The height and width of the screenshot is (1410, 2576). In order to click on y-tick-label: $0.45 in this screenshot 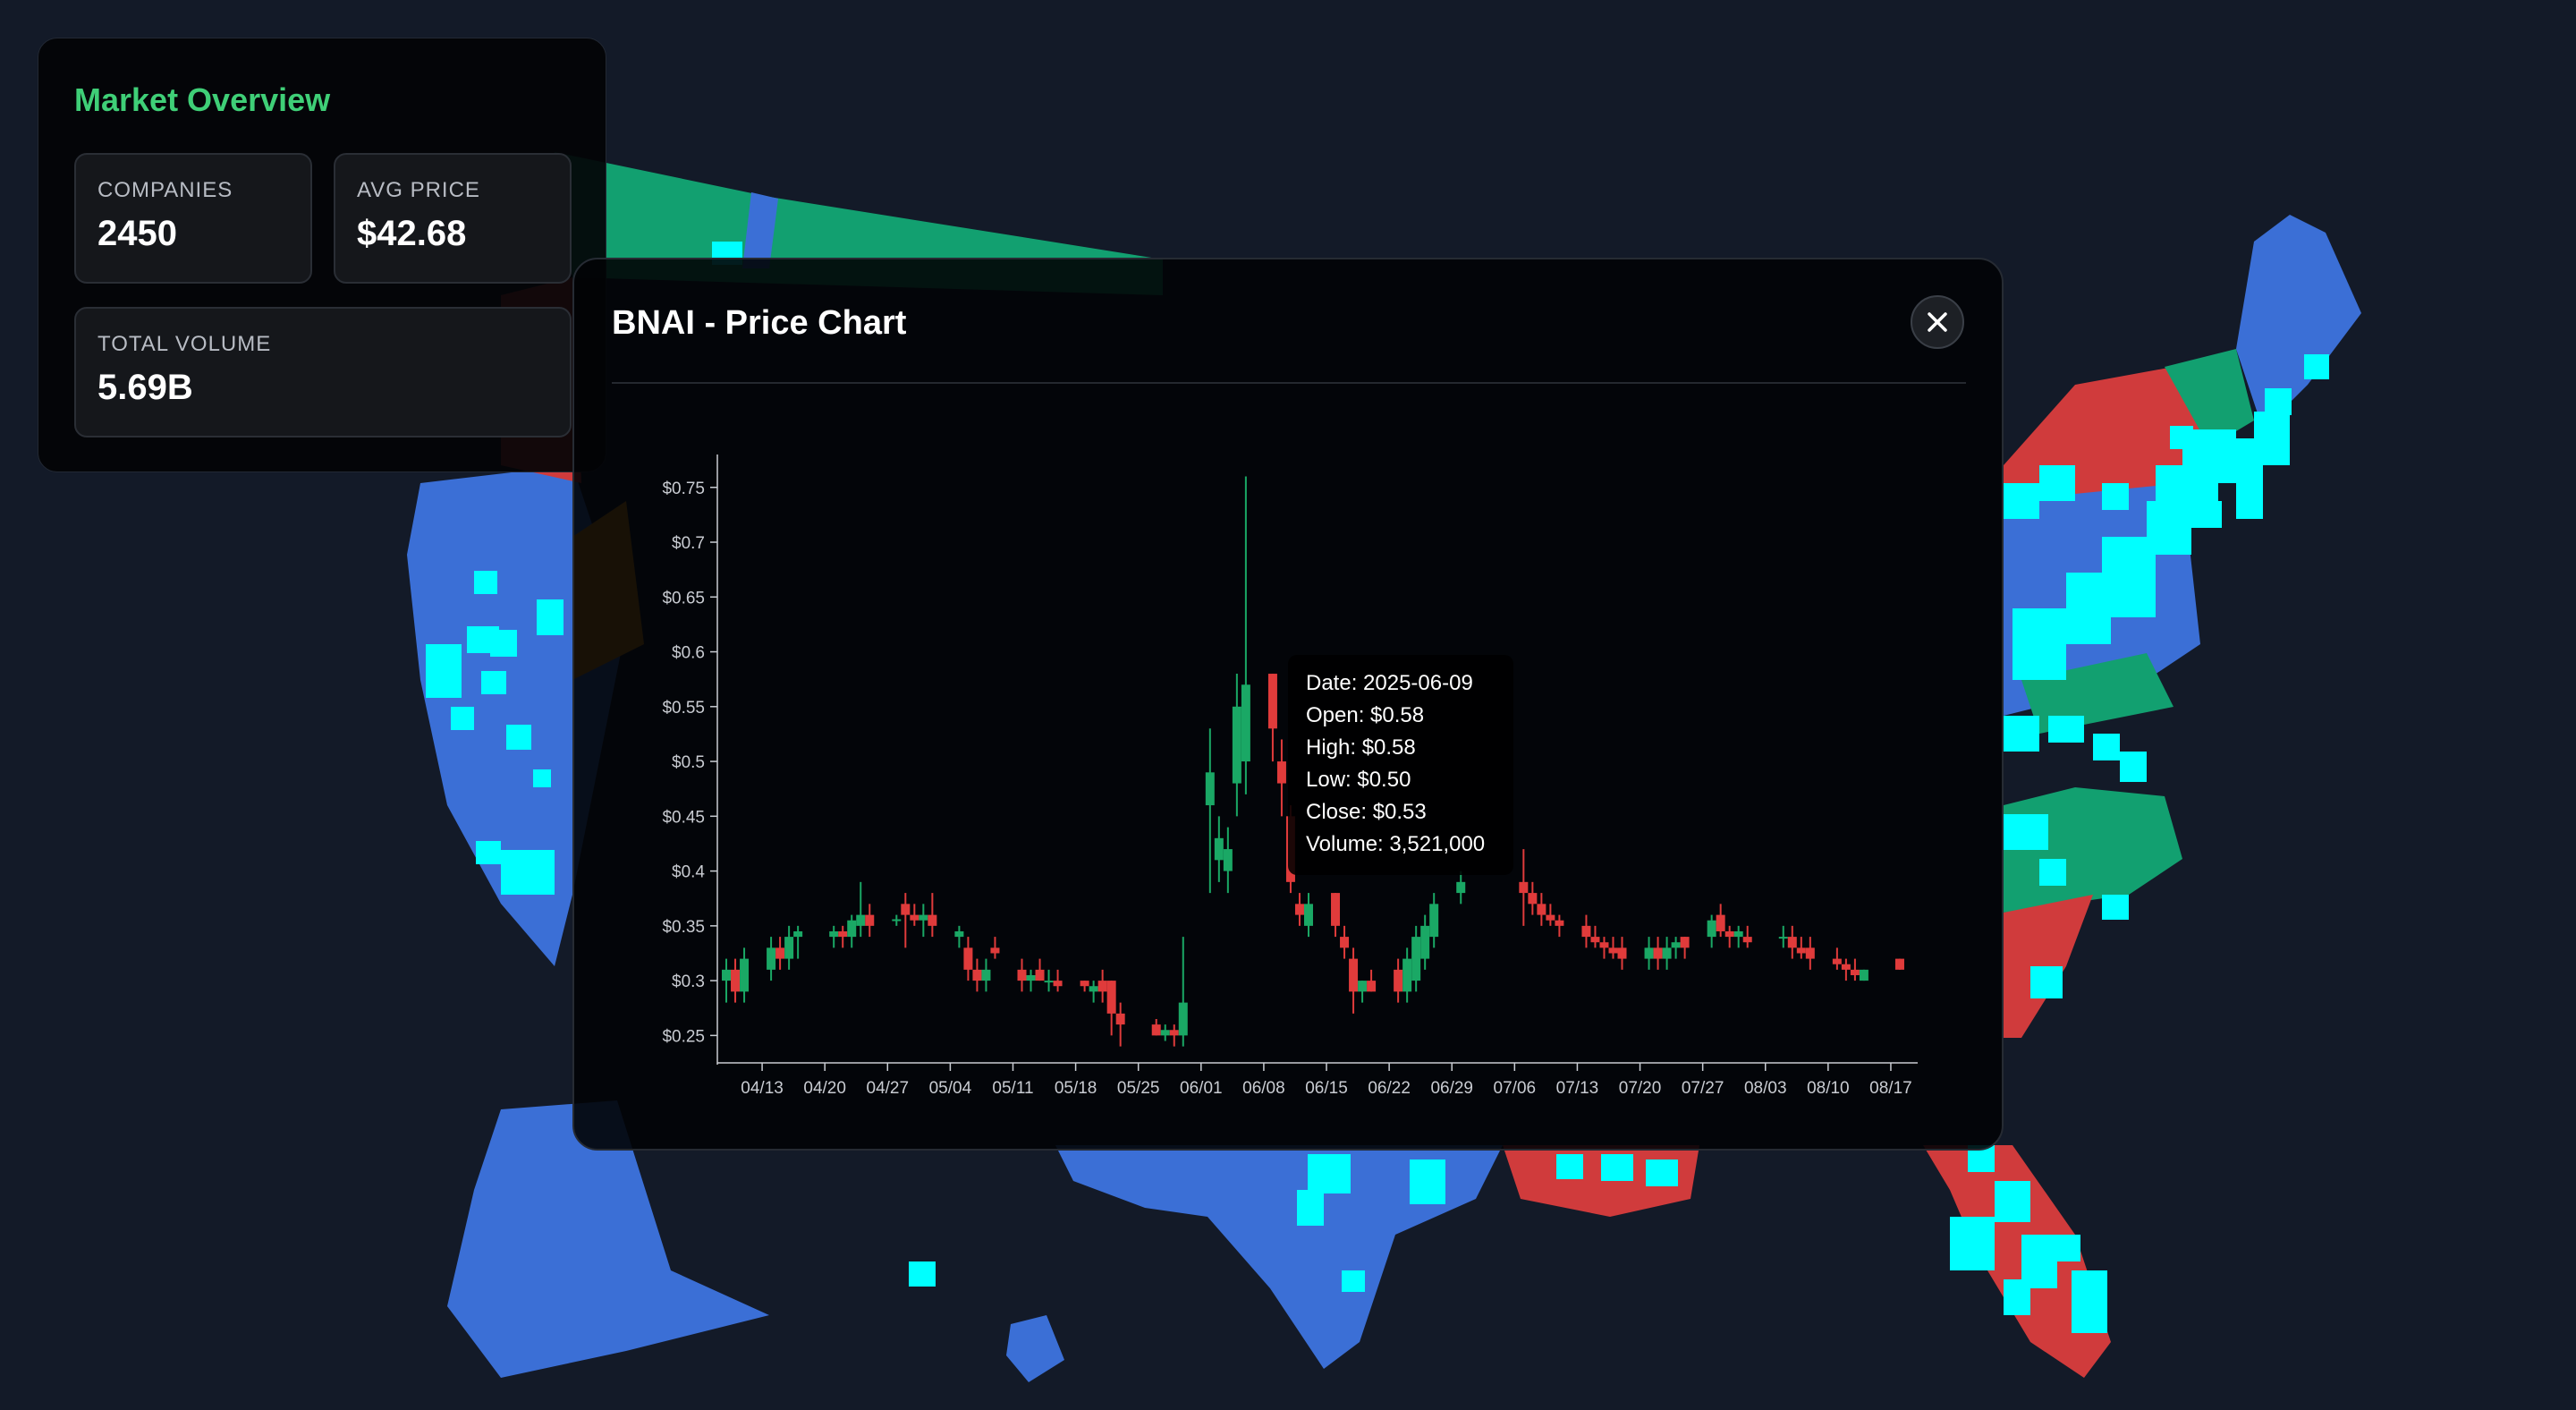, I will do `click(683, 818)`.